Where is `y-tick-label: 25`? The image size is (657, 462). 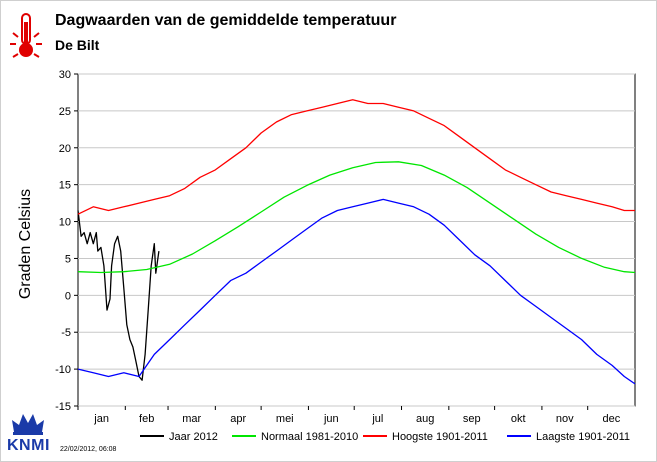 y-tick-label: 25 is located at coordinates (65, 112).